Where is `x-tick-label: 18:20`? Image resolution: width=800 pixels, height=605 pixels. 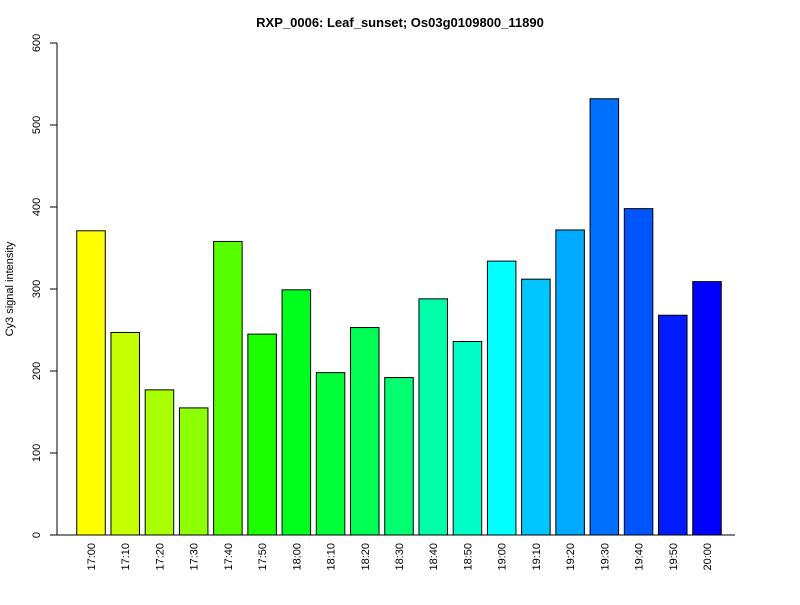
x-tick-label: 18:20 is located at coordinates (366, 557).